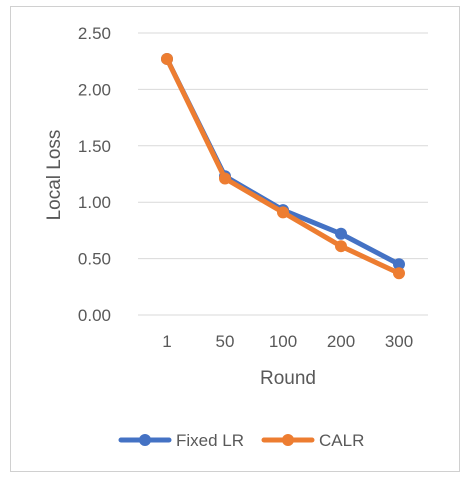 The height and width of the screenshot is (482, 474). I want to click on y-tick-label: 0.00, so click(94, 315).